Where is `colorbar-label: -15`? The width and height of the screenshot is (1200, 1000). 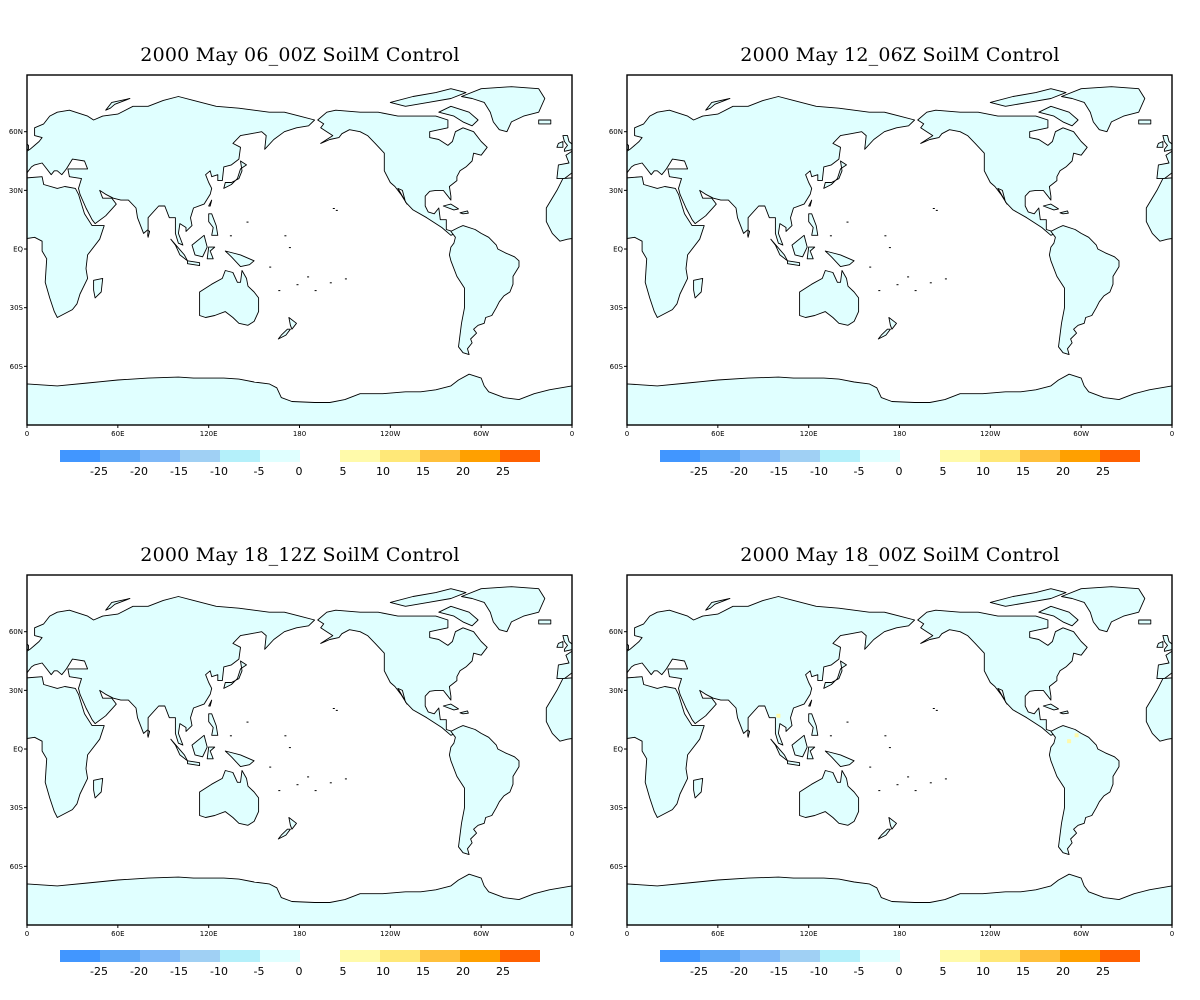 colorbar-label: -15 is located at coordinates (179, 471).